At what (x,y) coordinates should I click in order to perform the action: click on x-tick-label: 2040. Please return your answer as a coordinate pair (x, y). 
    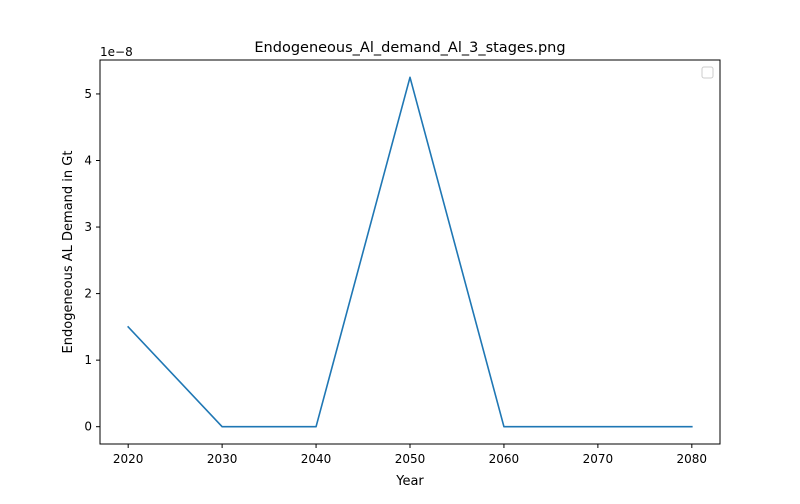
    Looking at the image, I should click on (316, 459).